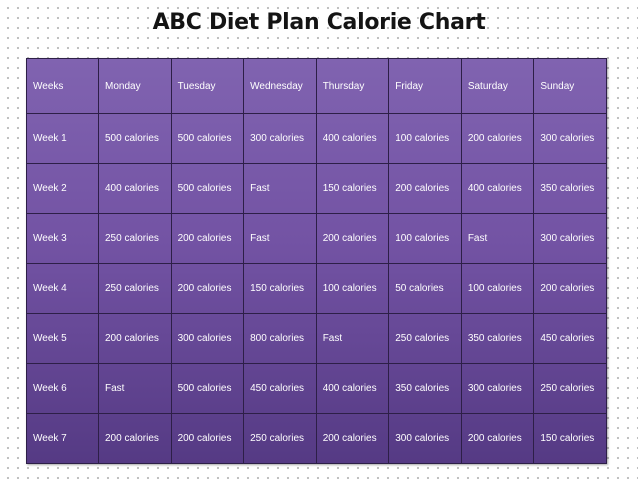  Describe the element at coordinates (62, 238) in the screenshot. I see `week-label-cell: Week 3` at that location.